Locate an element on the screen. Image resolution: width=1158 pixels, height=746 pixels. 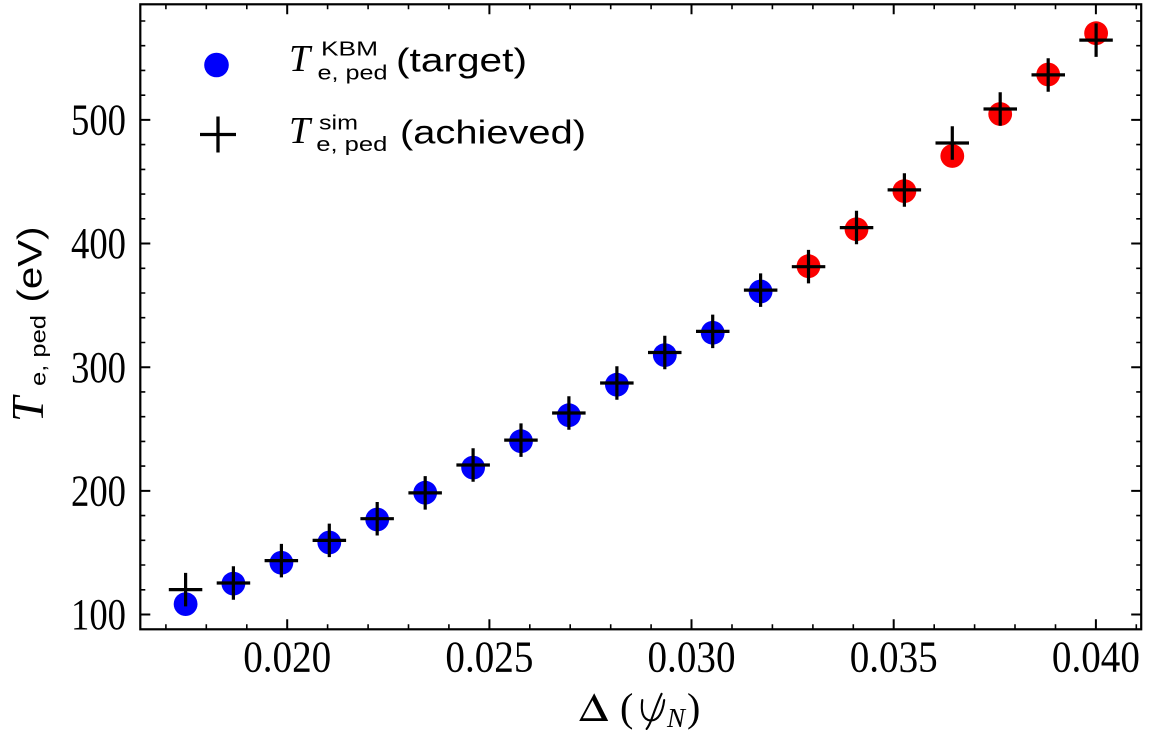
svg-text: (achieved) is located at coordinates (493, 132).